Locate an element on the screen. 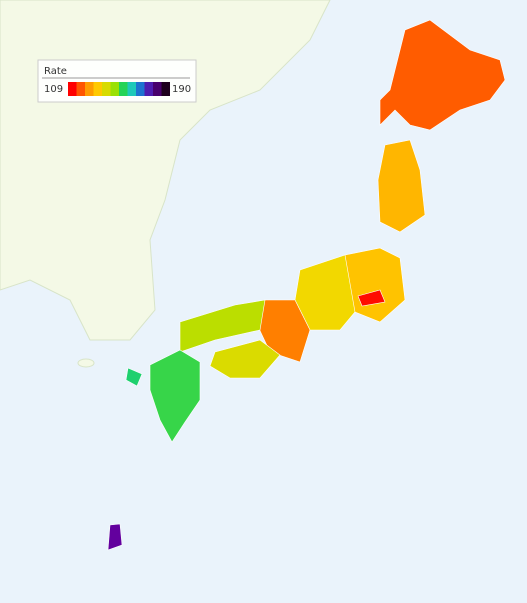 The height and width of the screenshot is (603, 527). island is located at coordinates (86, 363).